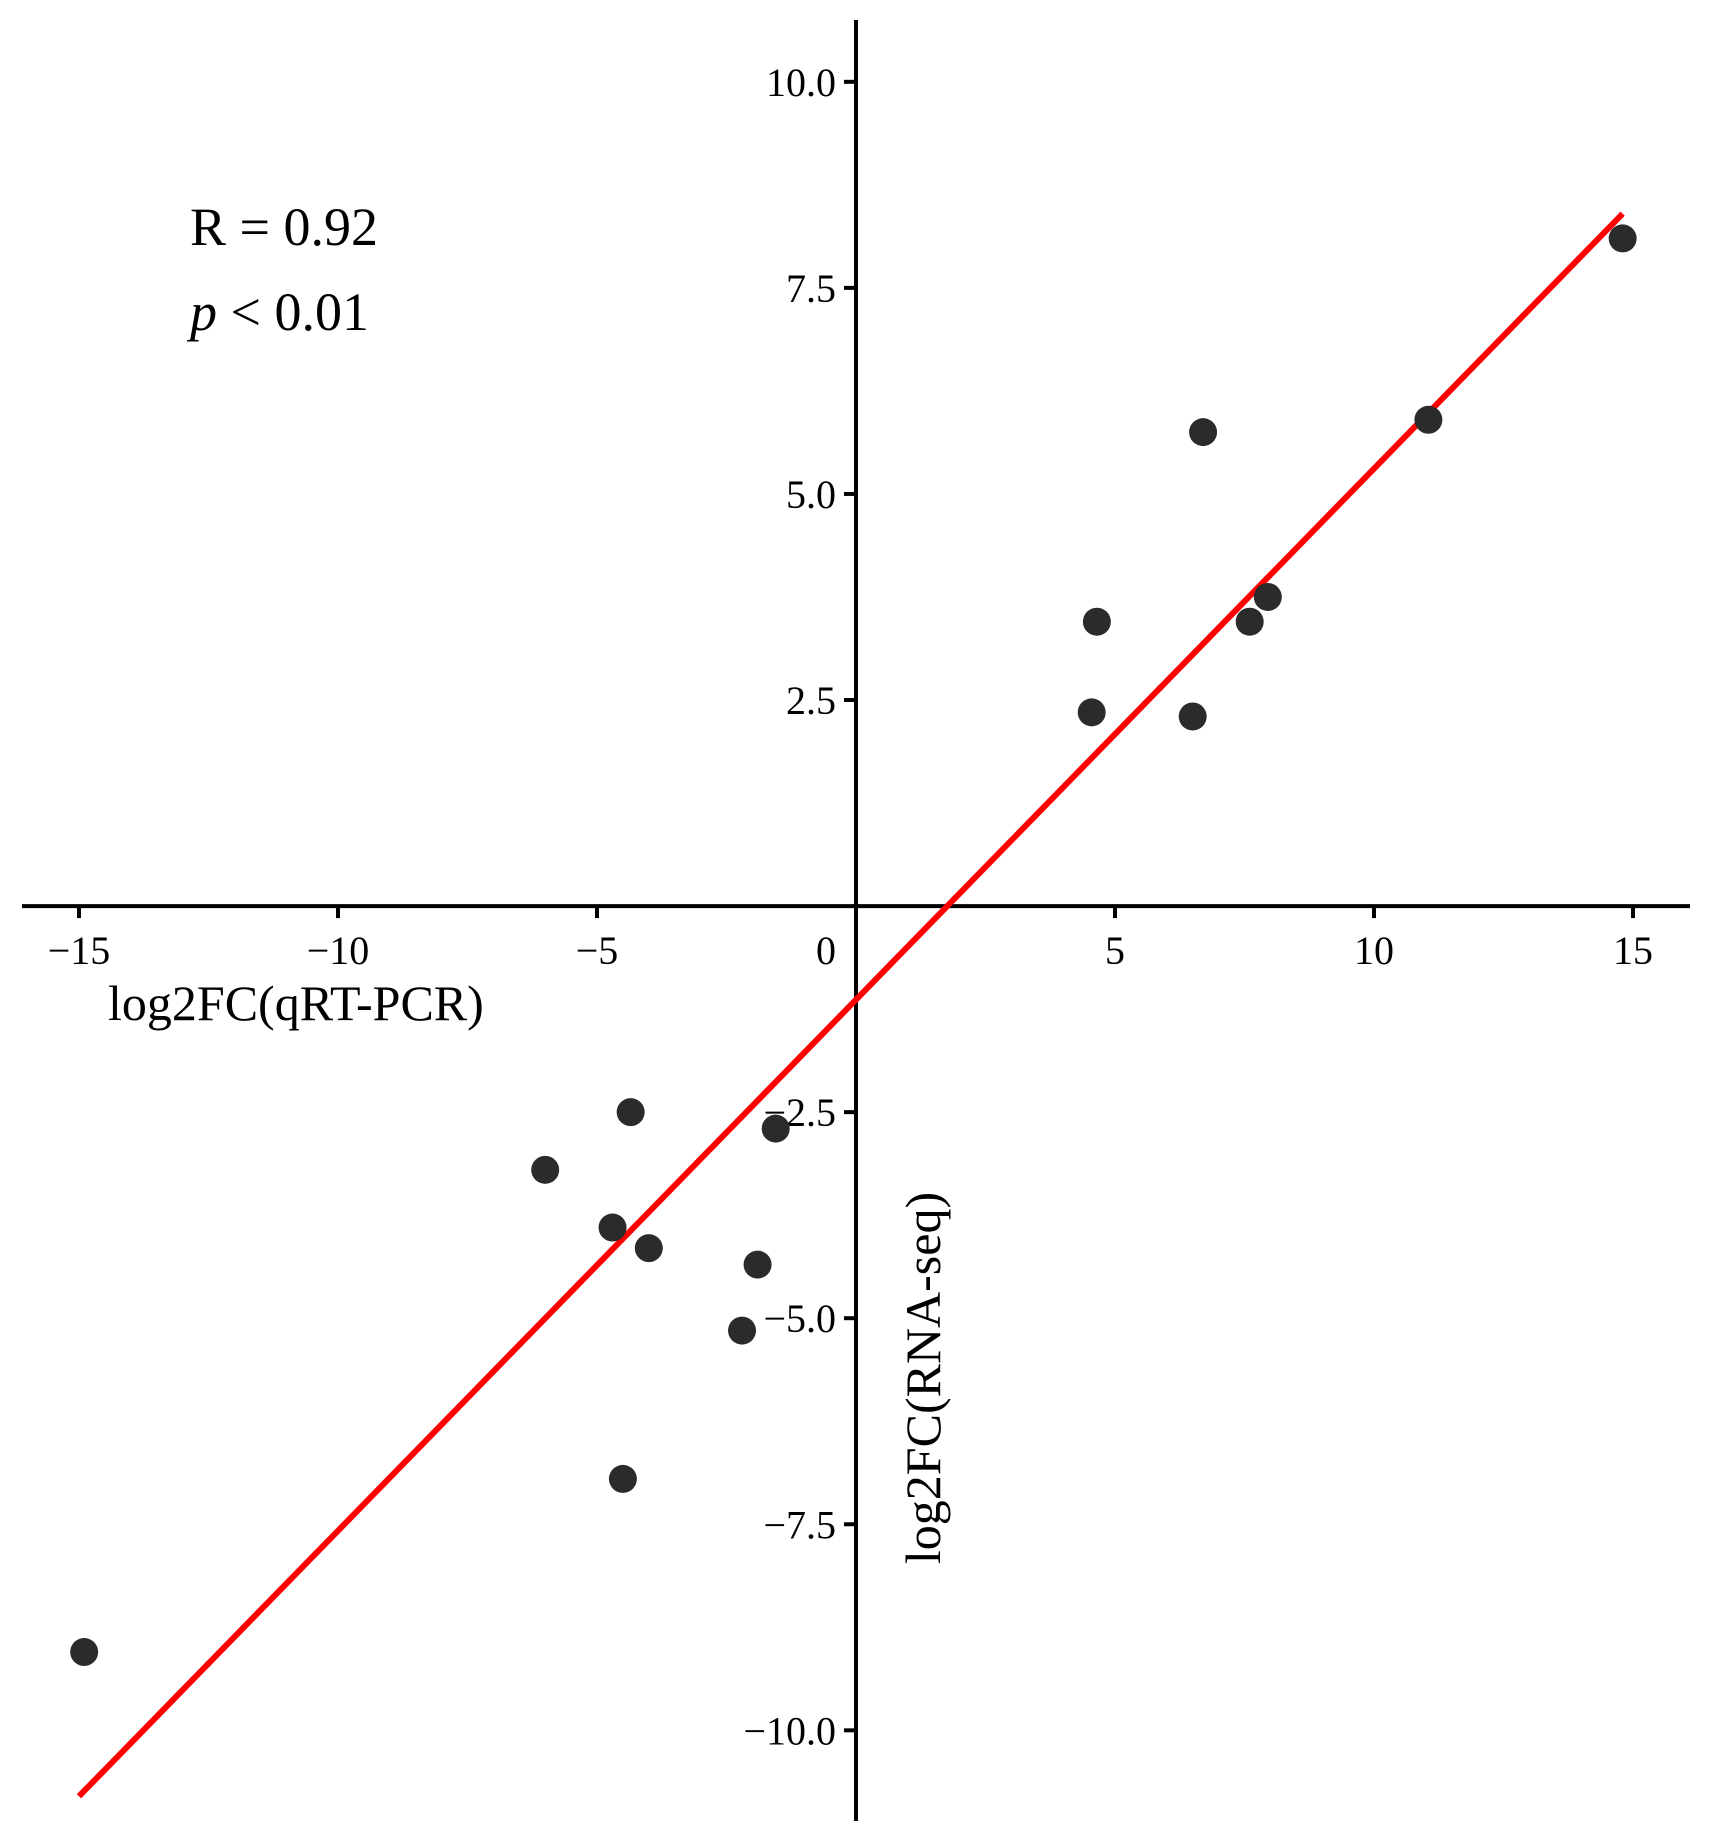 Image resolution: width=1712 pixels, height=1841 pixels. What do you see at coordinates (1633, 950) in the screenshot?
I see `x-tick-label: 15` at bounding box center [1633, 950].